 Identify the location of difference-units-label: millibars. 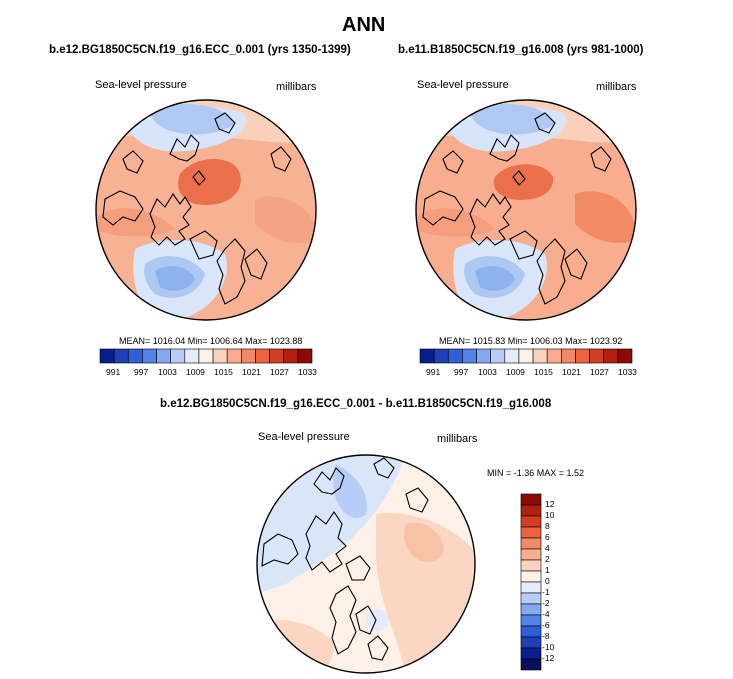
(457, 439).